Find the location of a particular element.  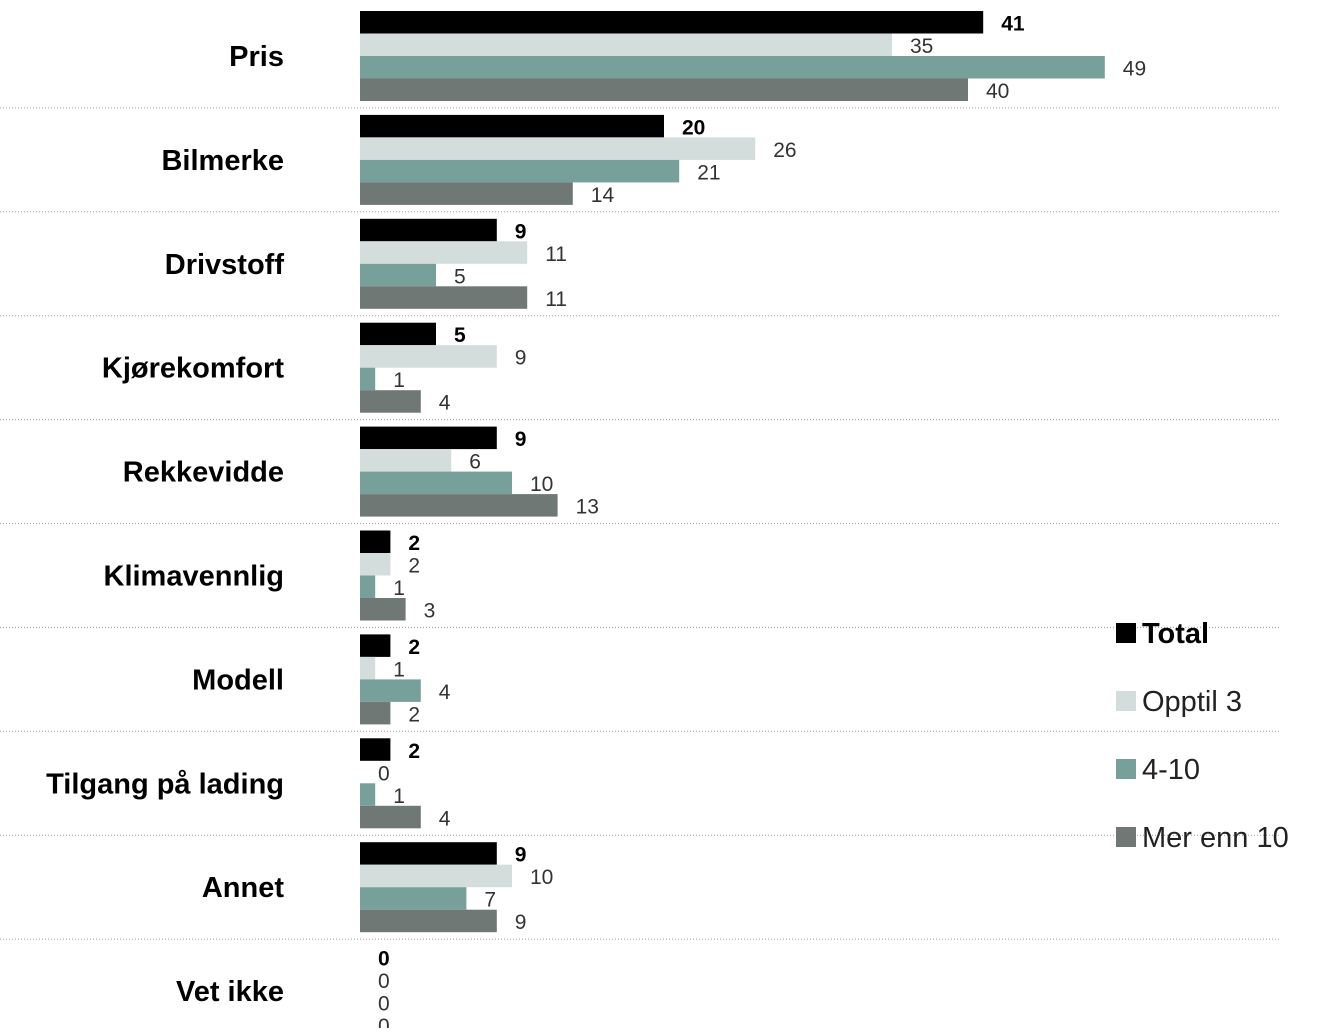

category-label: Tilgang på lading is located at coordinates (165, 784).